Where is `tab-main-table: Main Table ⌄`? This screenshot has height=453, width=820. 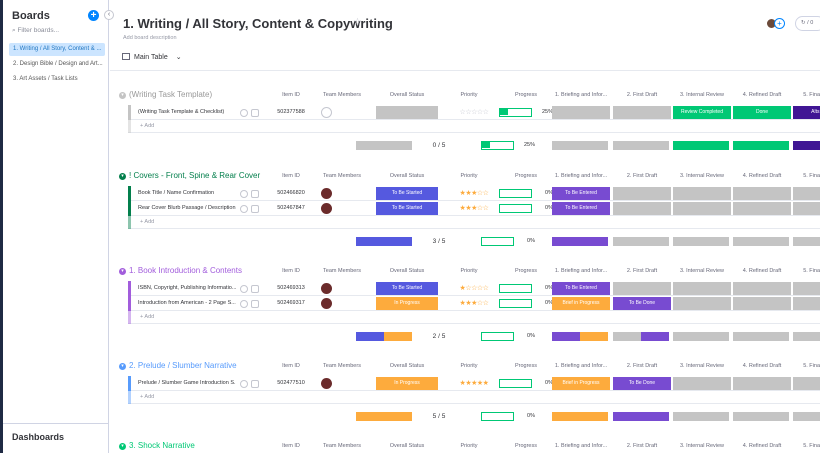
tab-main-table: Main Table ⌄ is located at coordinates (152, 57).